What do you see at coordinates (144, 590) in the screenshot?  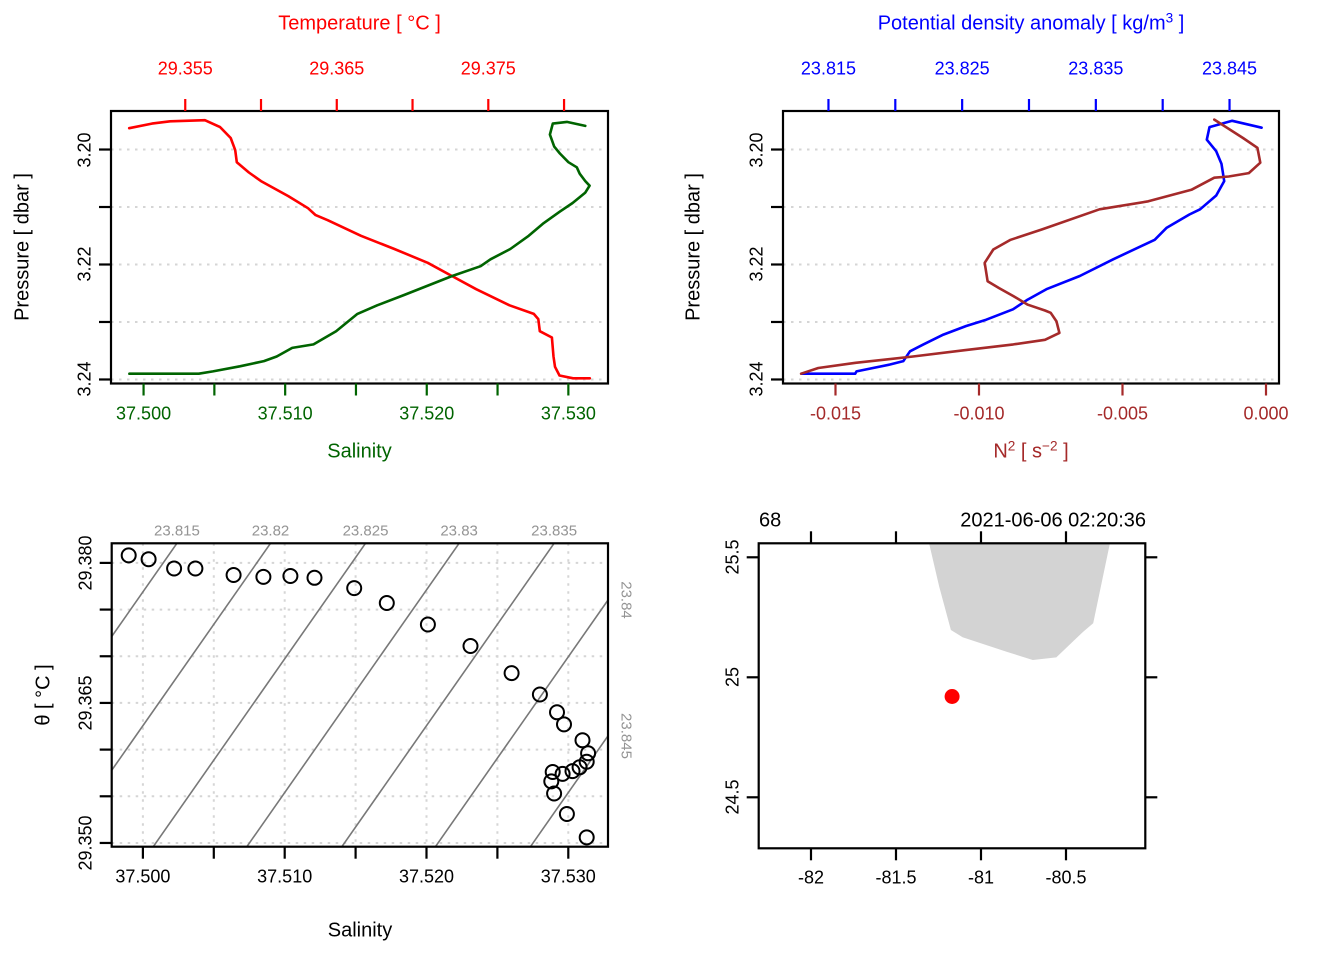 I see `isopycnal-contour-23.815` at bounding box center [144, 590].